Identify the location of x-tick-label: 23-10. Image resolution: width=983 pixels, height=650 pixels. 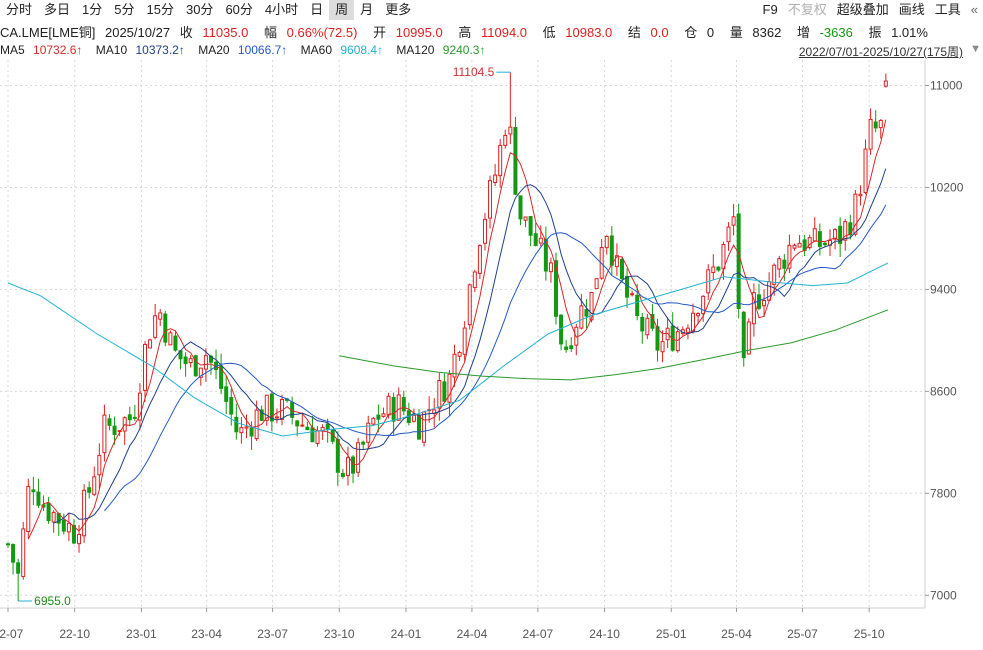
(339, 634).